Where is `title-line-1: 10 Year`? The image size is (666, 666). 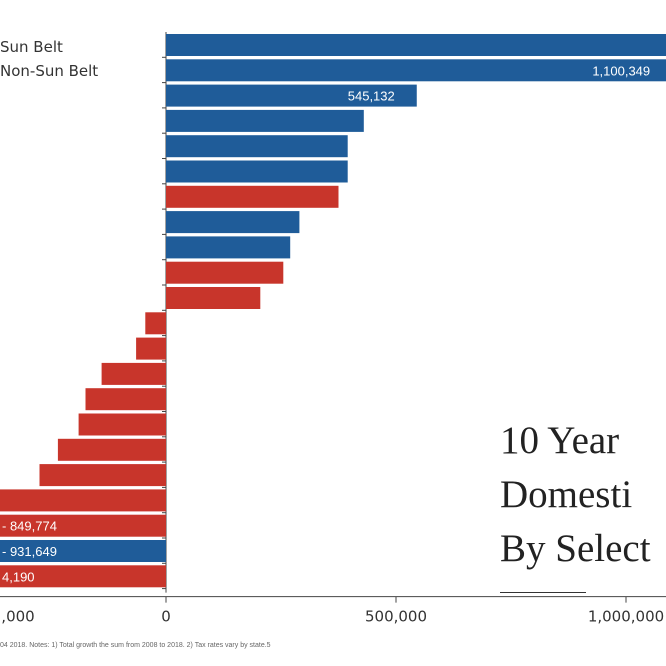 title-line-1: 10 Year is located at coordinates (560, 440).